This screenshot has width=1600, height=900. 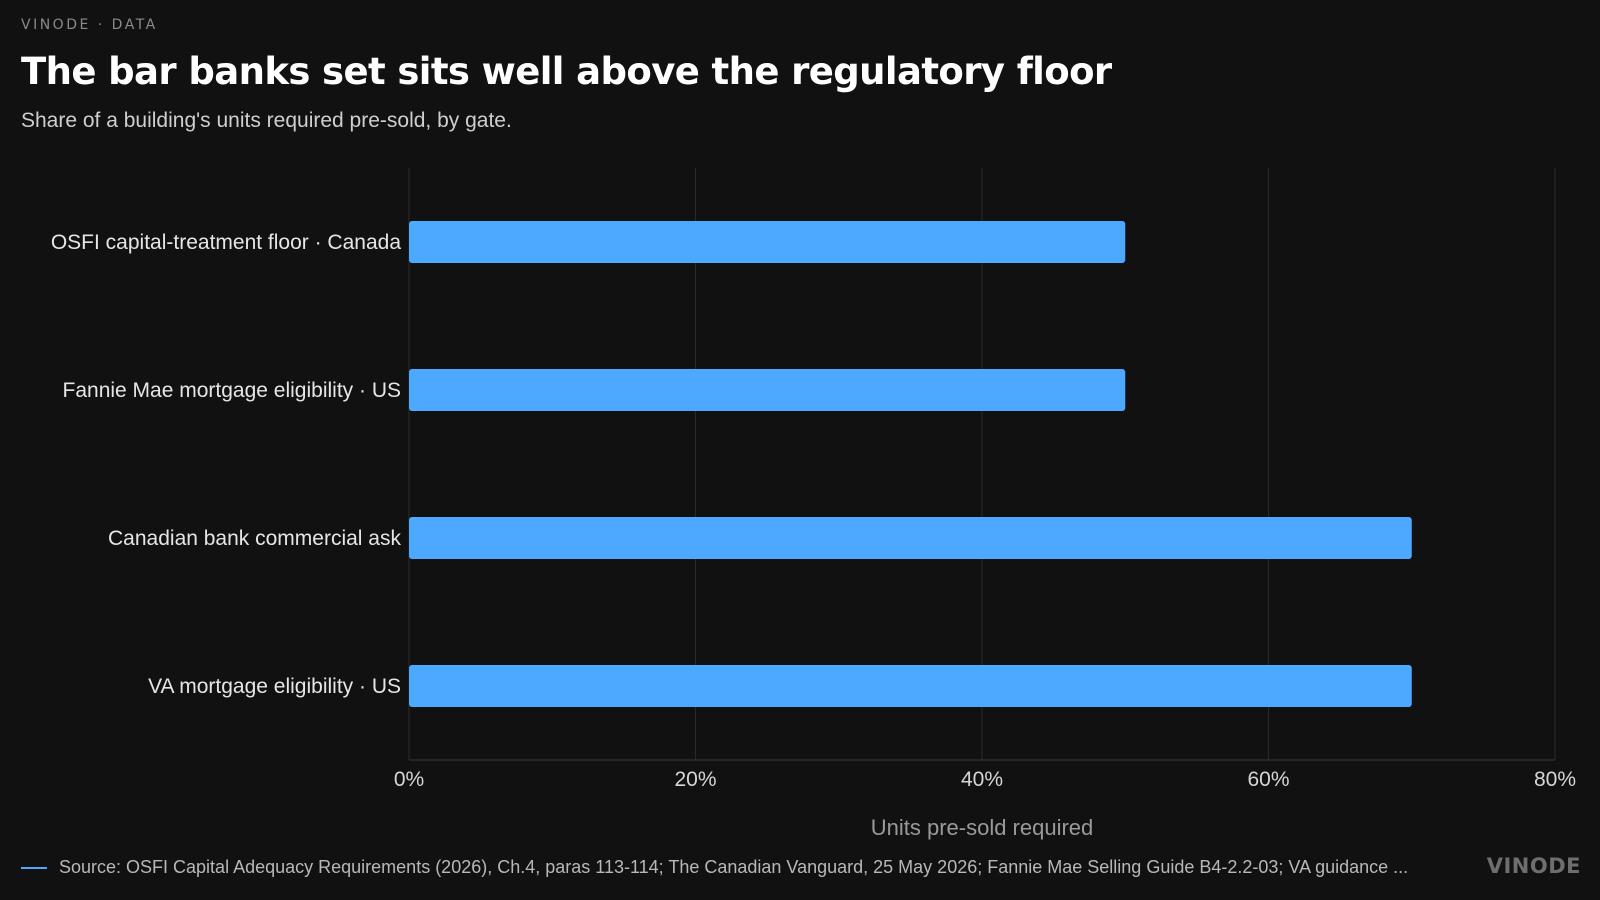 I want to click on category-label: OSFI capital-treatment floor · Canada, so click(x=226, y=242).